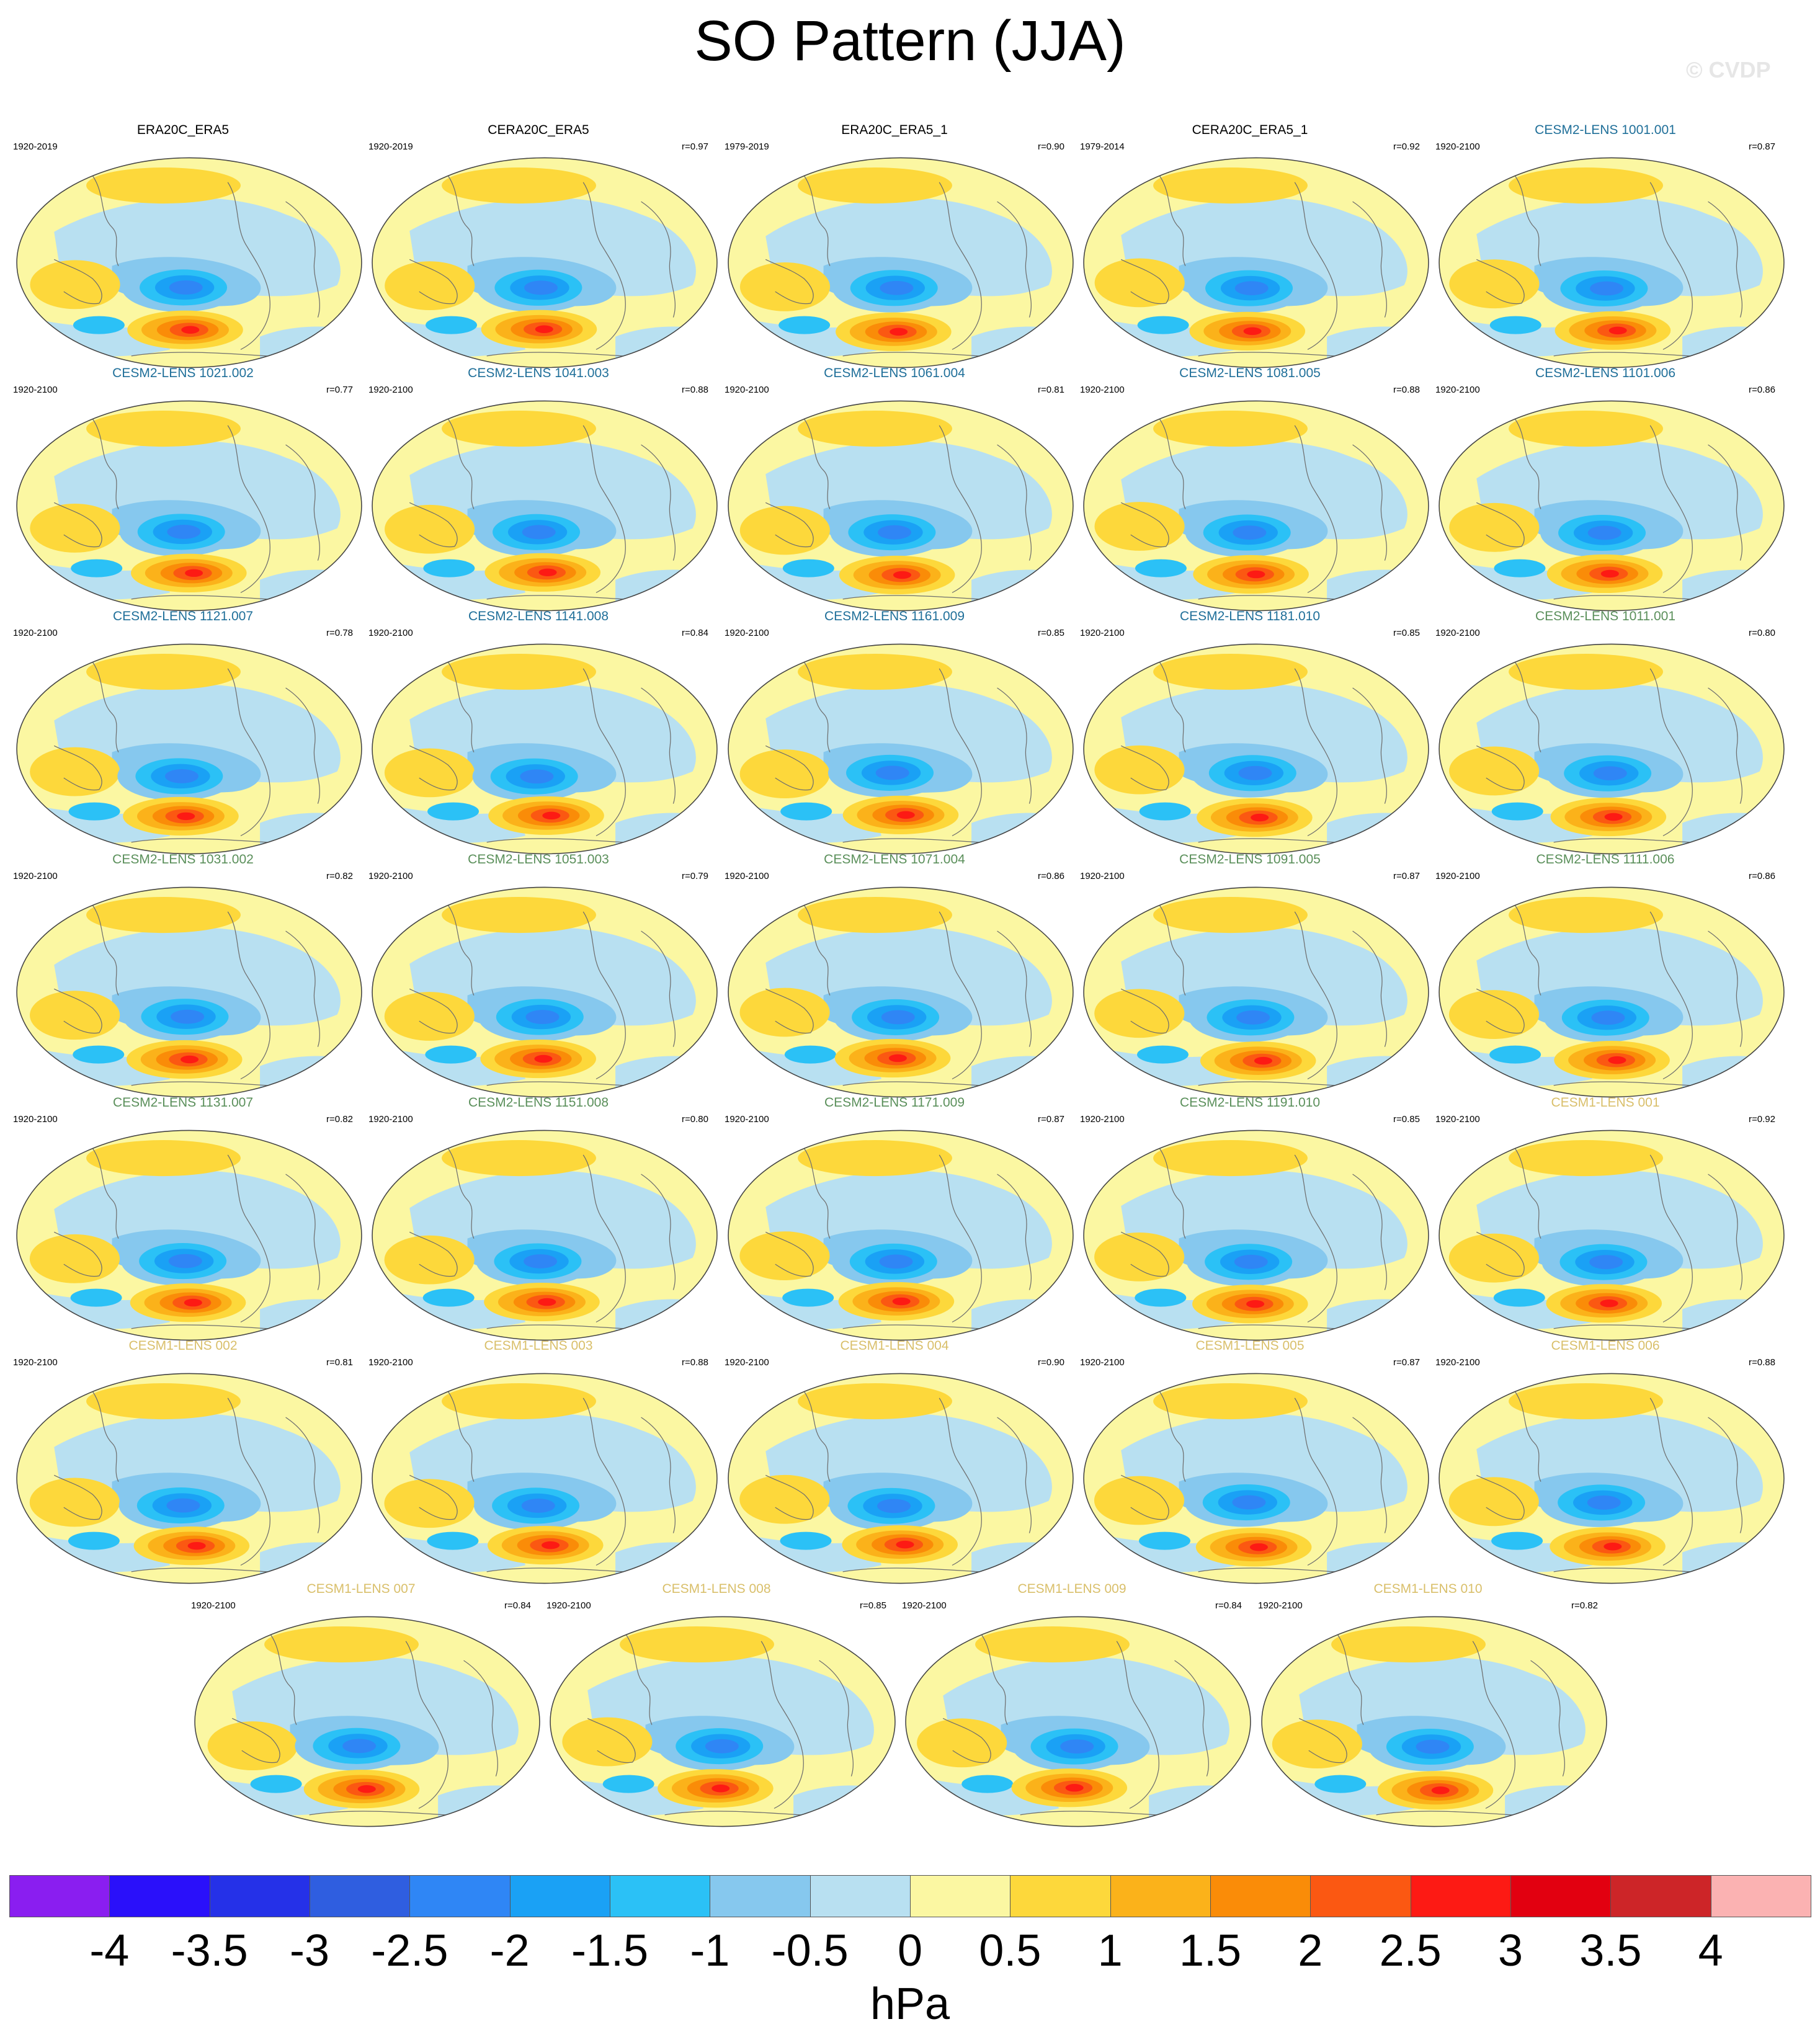  What do you see at coordinates (1010, 1951) in the screenshot?
I see `colorbar-tick-label: 0.5` at bounding box center [1010, 1951].